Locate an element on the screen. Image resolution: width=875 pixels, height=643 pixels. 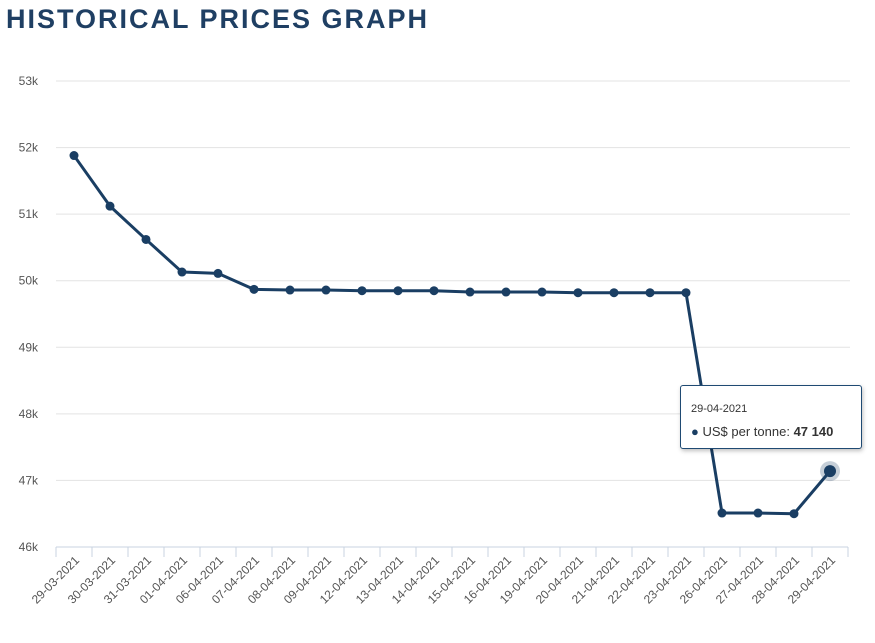
y-tick-label: 50k is located at coordinates (29, 281).